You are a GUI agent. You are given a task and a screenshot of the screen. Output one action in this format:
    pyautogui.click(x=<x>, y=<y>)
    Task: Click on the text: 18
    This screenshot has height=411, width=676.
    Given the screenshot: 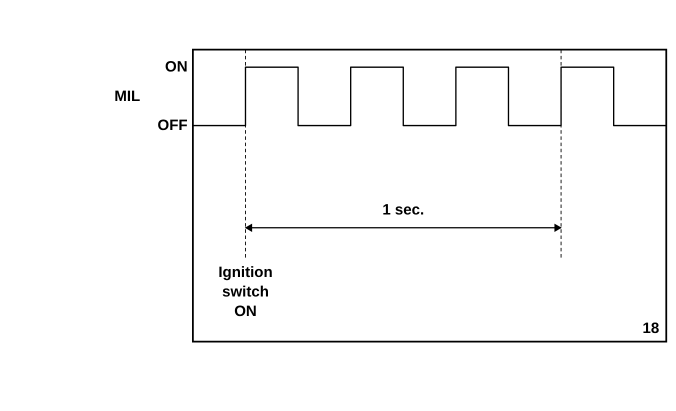 What is the action you would take?
    pyautogui.click(x=651, y=328)
    